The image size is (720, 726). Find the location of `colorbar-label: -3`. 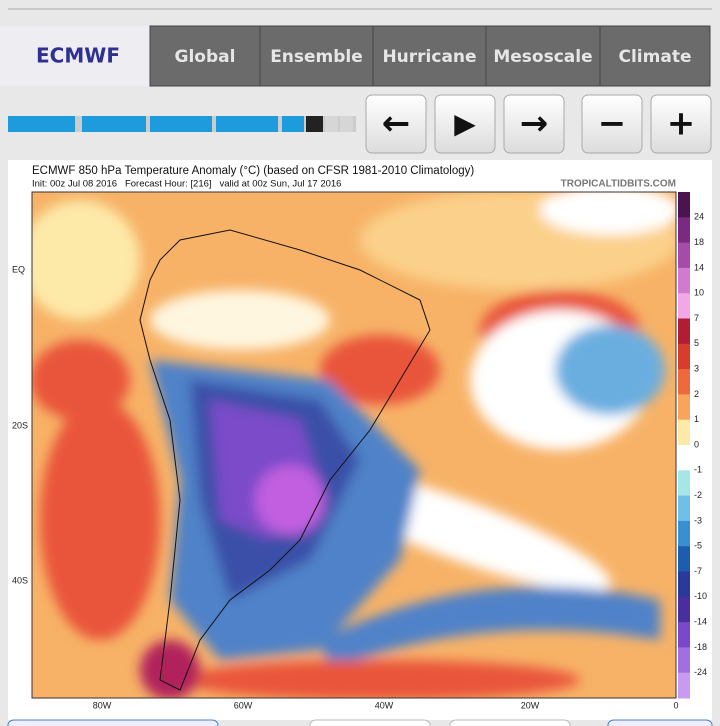

colorbar-label: -3 is located at coordinates (698, 520).